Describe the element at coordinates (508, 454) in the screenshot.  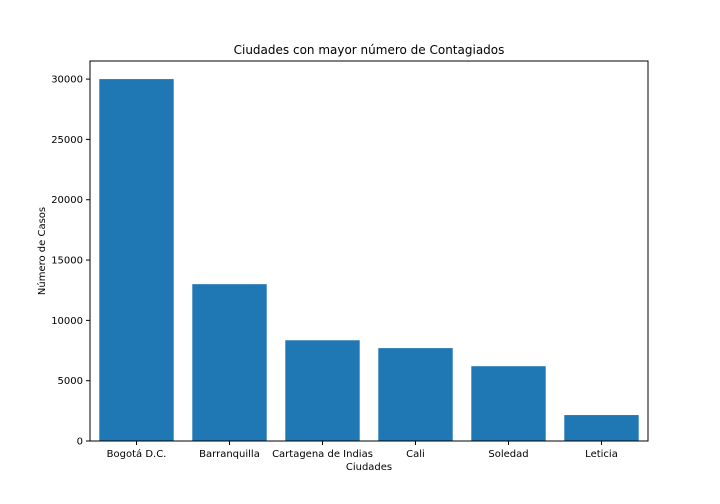
I see `x-tick-label-4: Soledad` at that location.